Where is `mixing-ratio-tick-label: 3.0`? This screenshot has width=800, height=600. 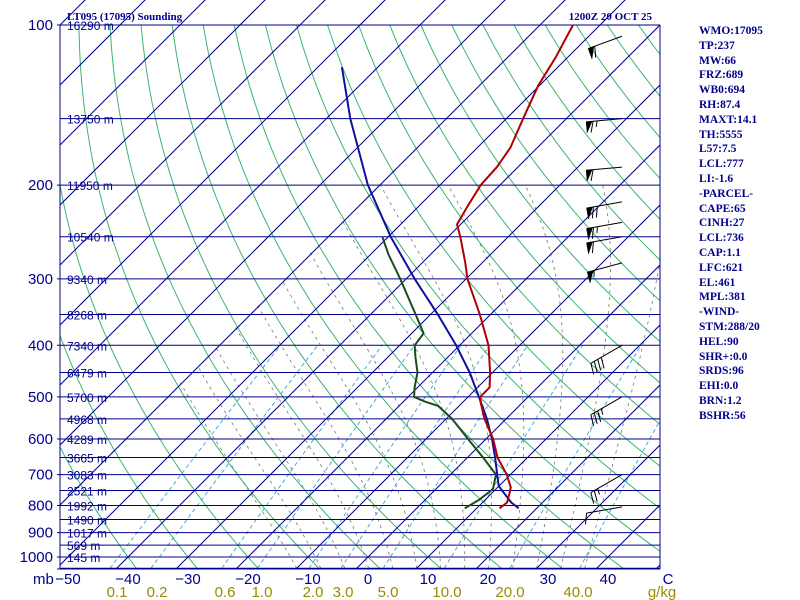
mixing-ratio-tick-label: 3.0 is located at coordinates (343, 592).